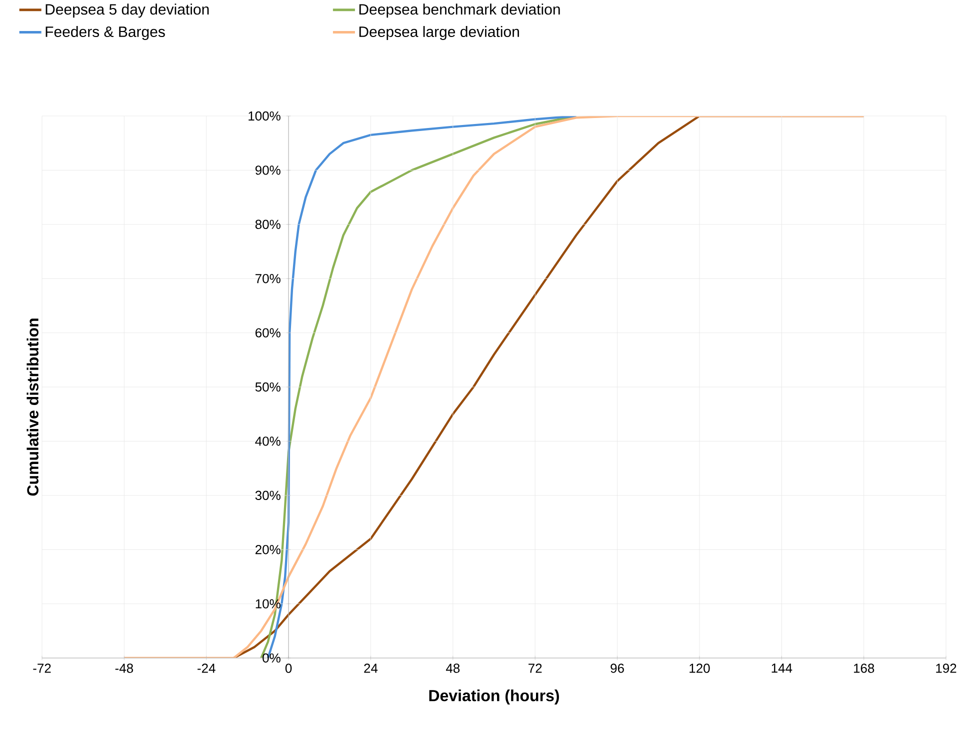  Describe the element at coordinates (453, 668) in the screenshot. I see `x-tick-label: 48` at that location.